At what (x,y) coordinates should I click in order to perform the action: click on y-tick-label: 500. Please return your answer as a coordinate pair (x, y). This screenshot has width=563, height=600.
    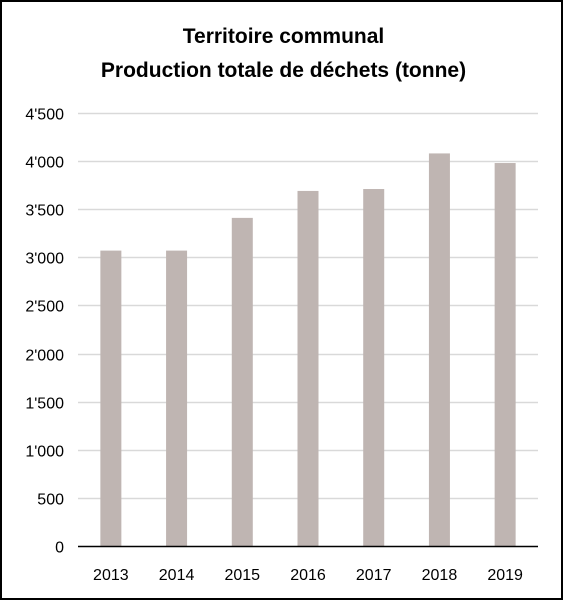
    Looking at the image, I should click on (50, 500).